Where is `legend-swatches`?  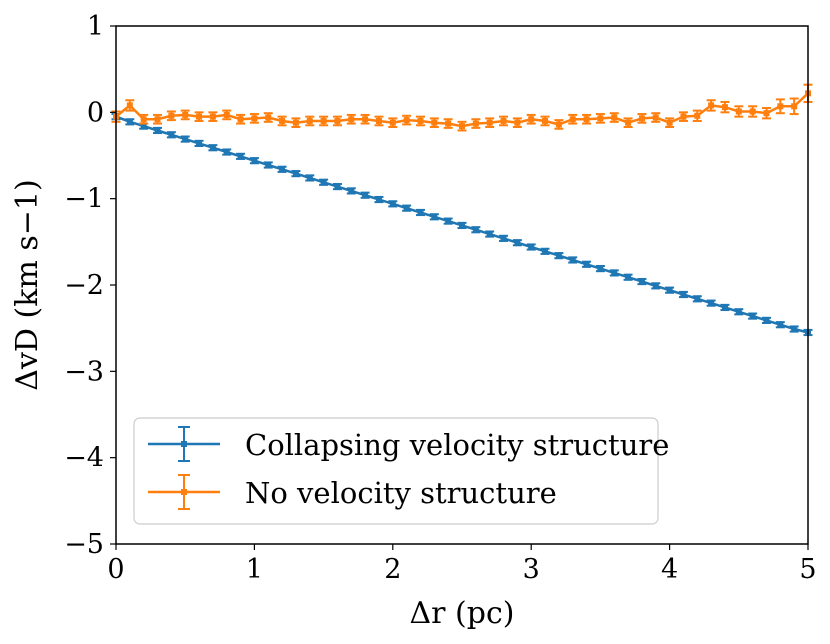
legend-swatches is located at coordinates (184, 468).